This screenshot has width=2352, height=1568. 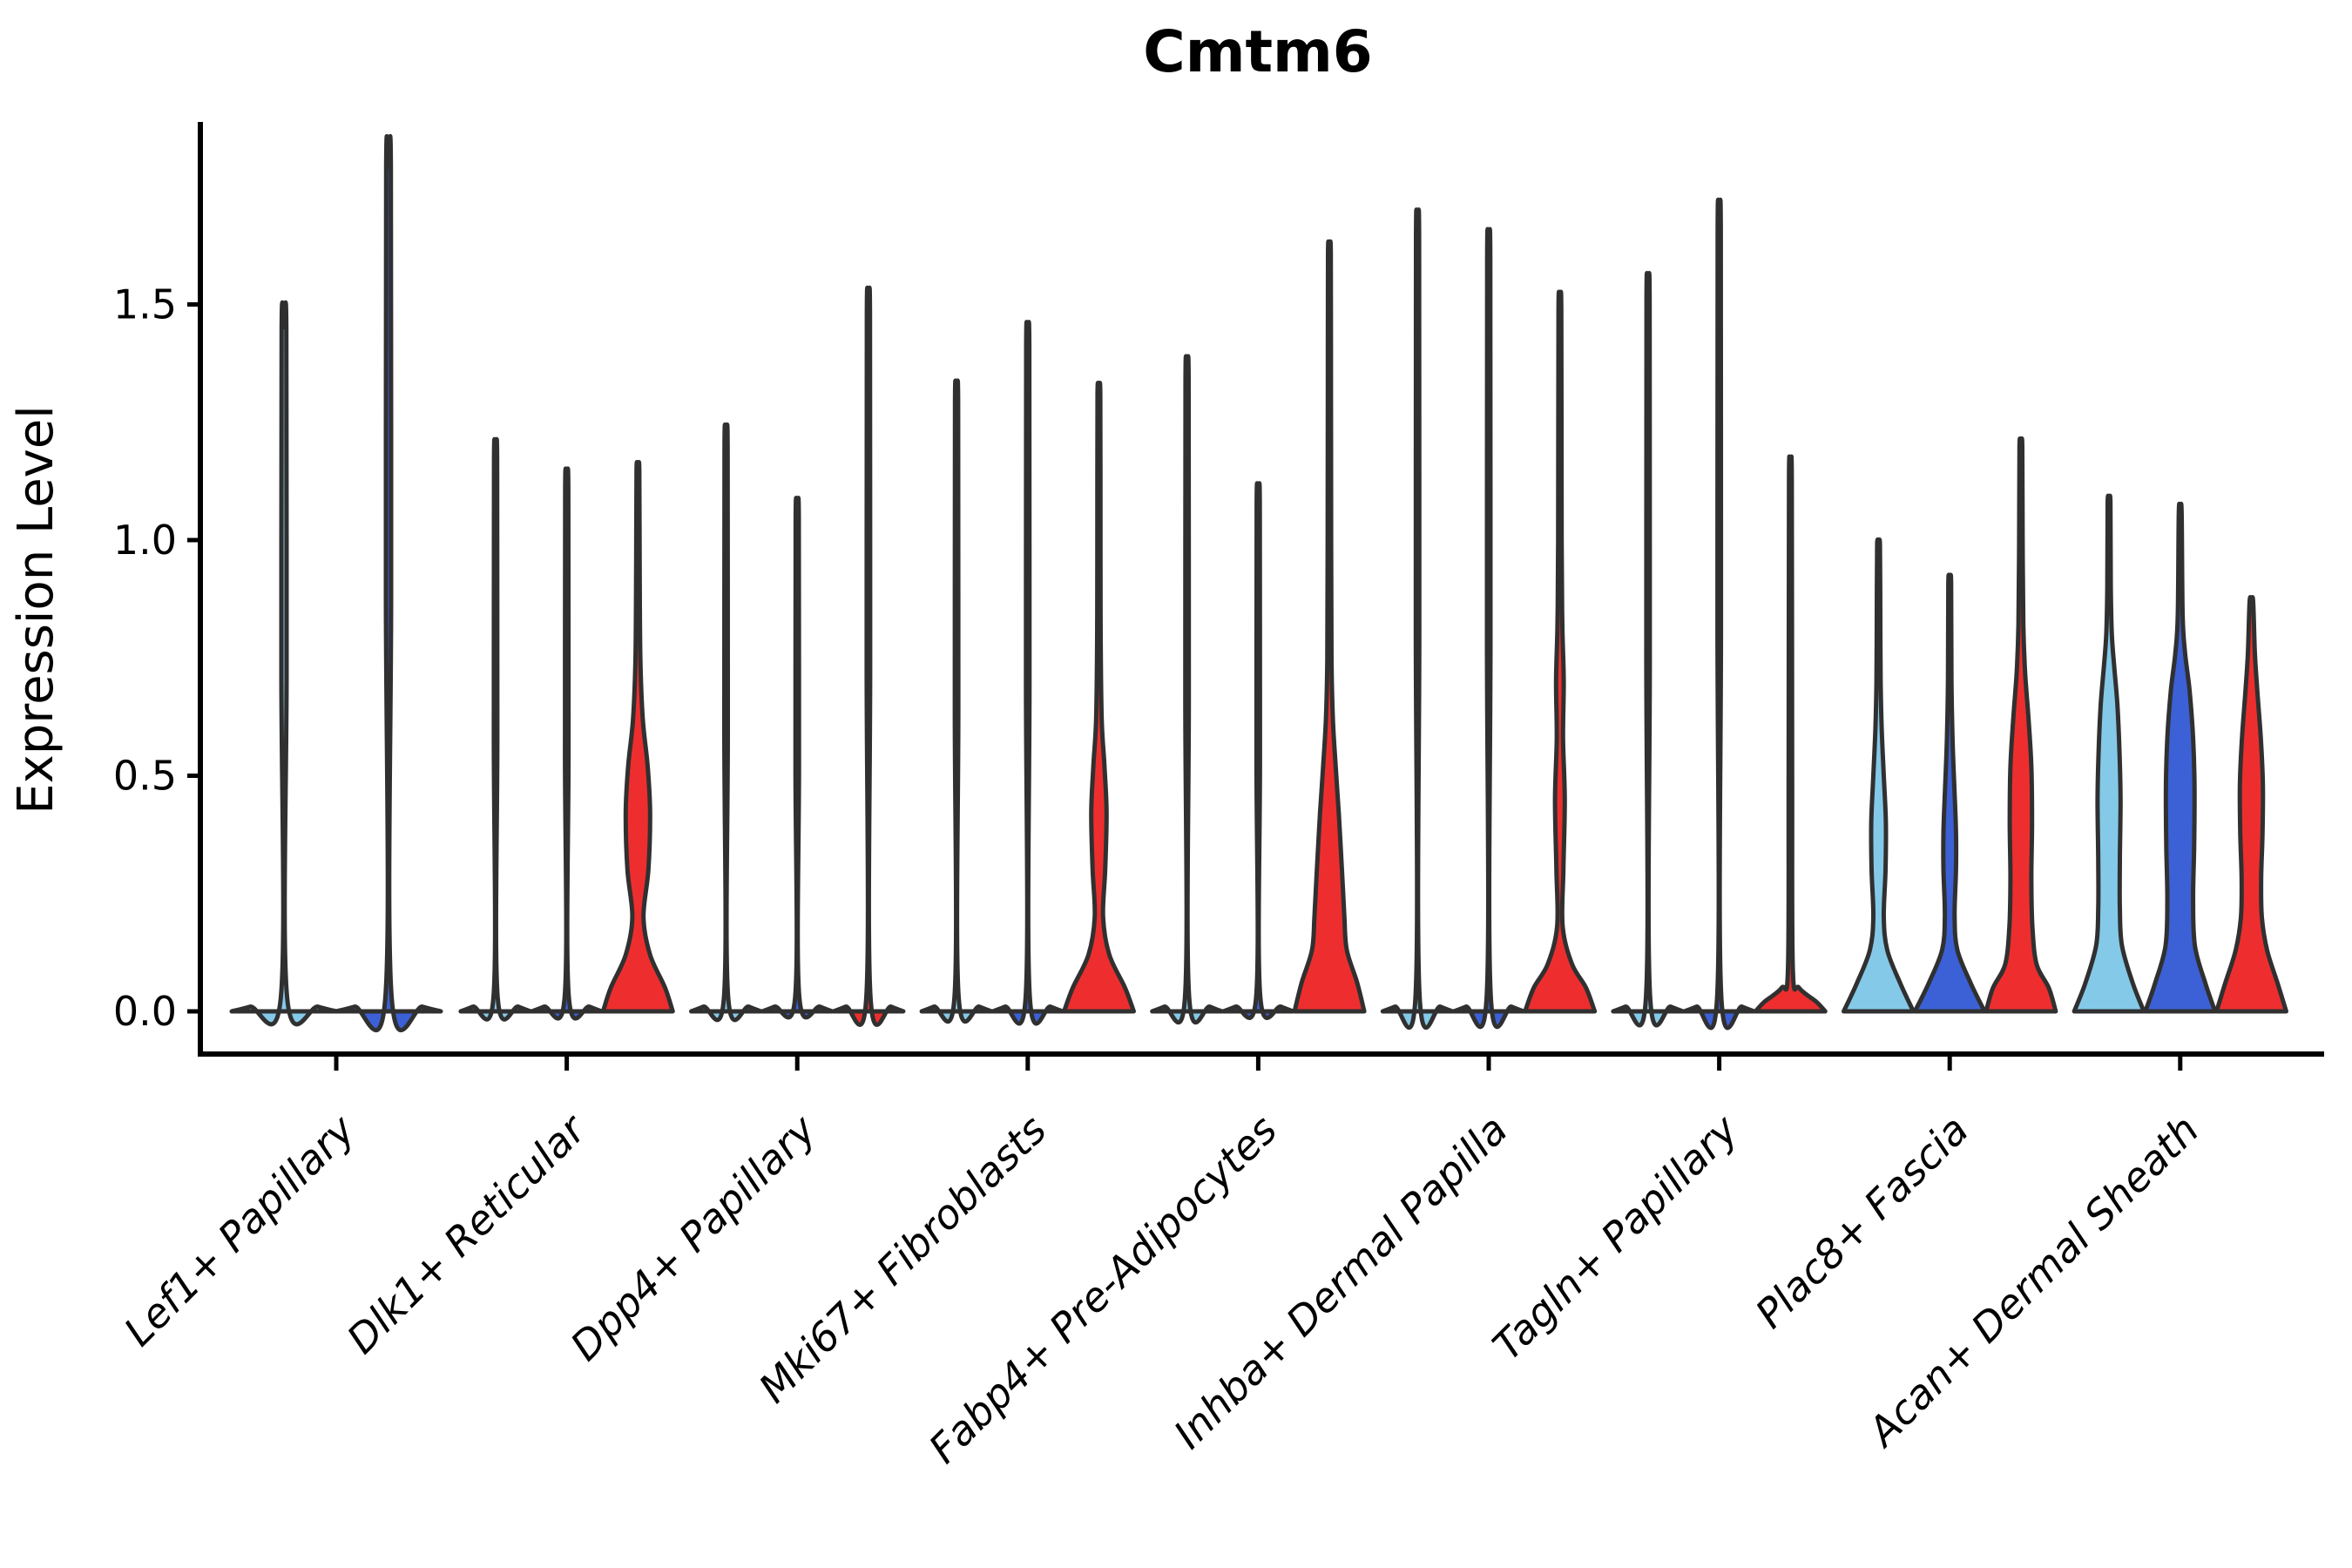 I want to click on y-tick-label: 1.0, so click(x=145, y=540).